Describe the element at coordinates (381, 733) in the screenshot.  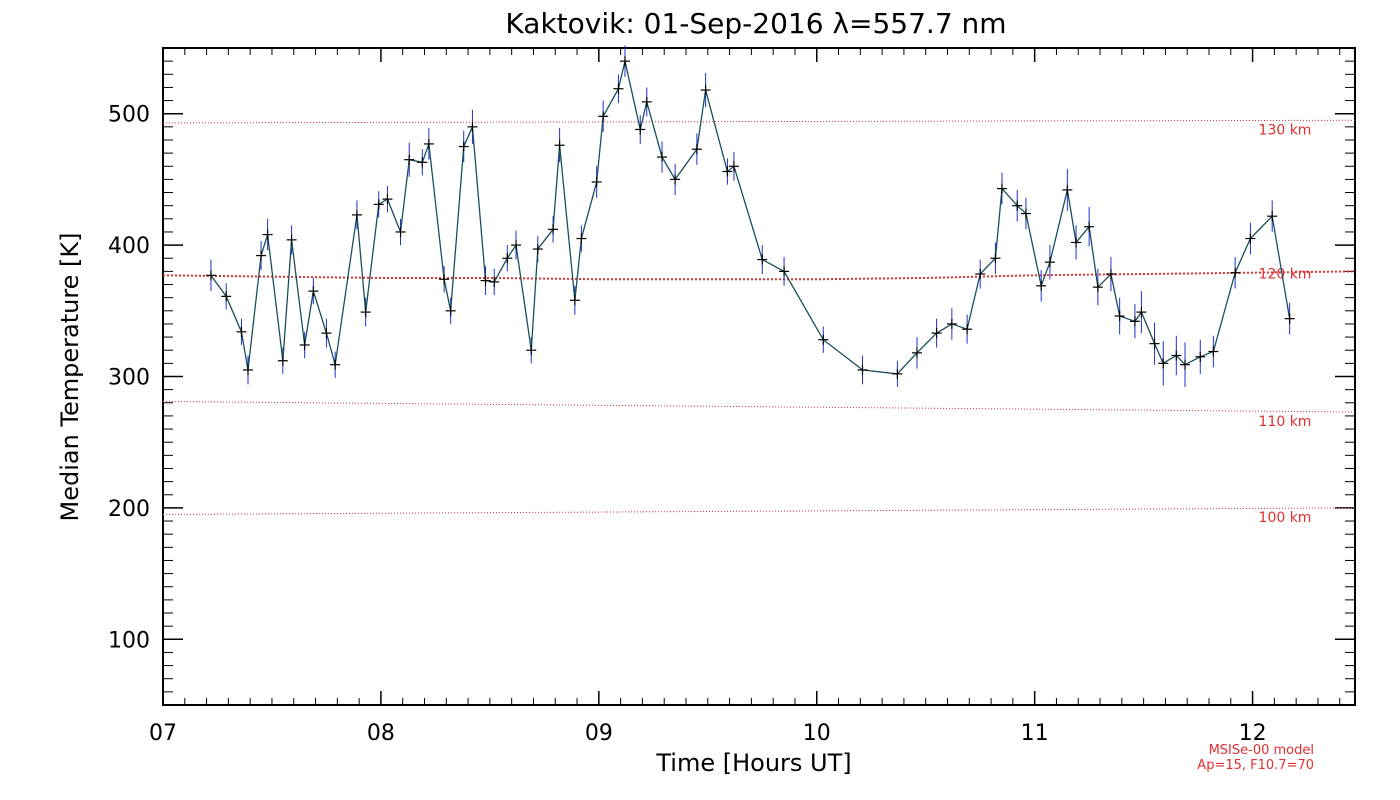
I see `x-tick-label: 08` at that location.